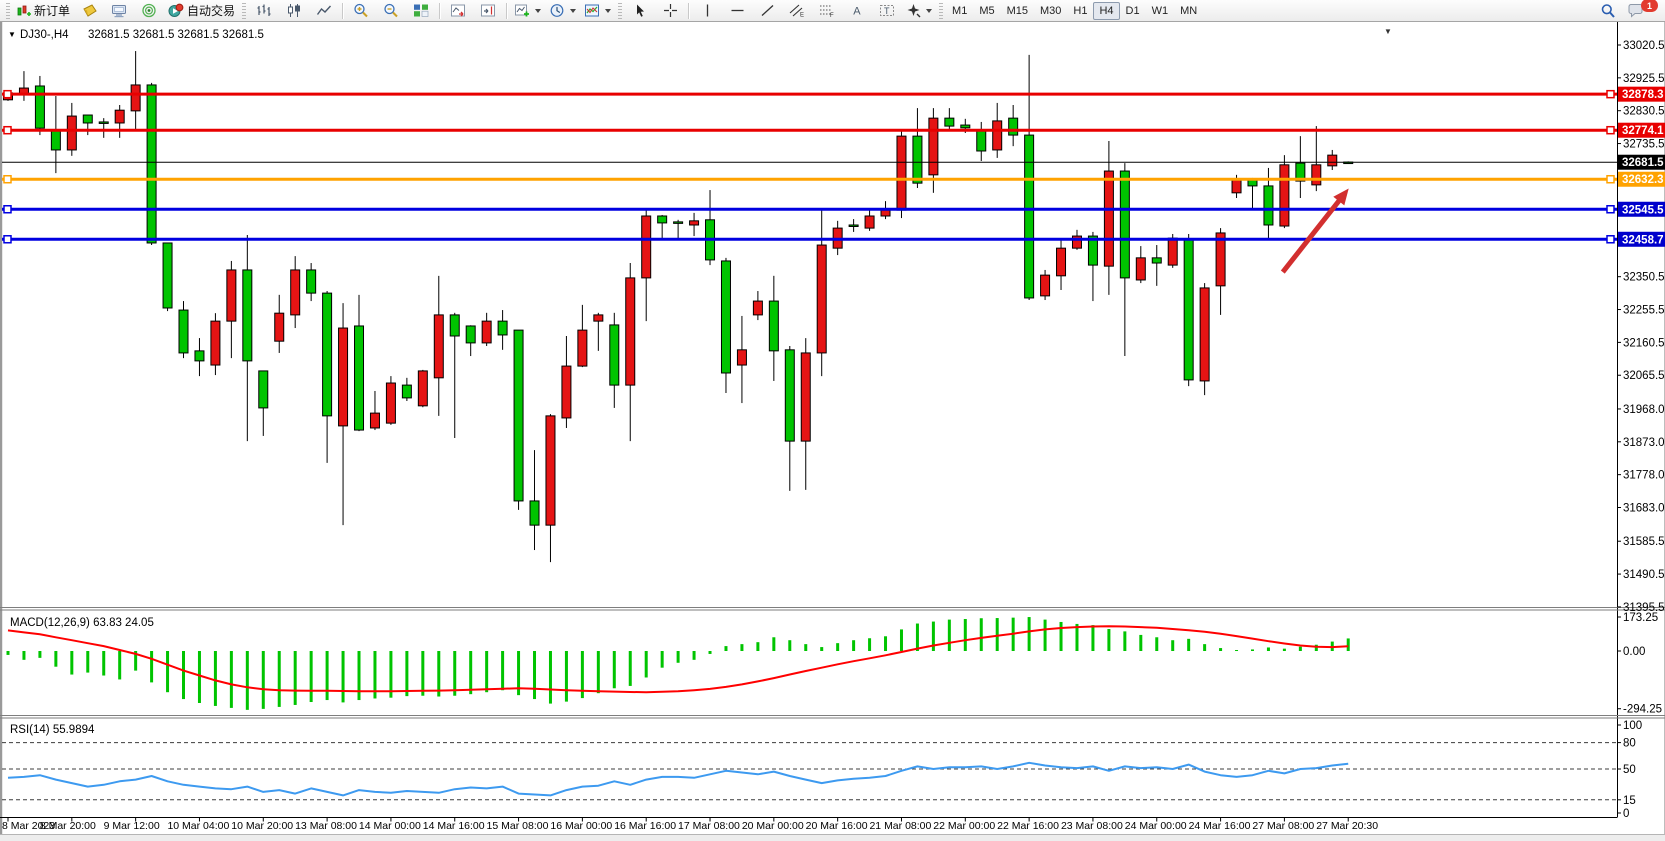 This screenshot has height=841, width=1665. Describe the element at coordinates (987, 10) in the screenshot. I see `timeframe-button-M5: M5` at that location.